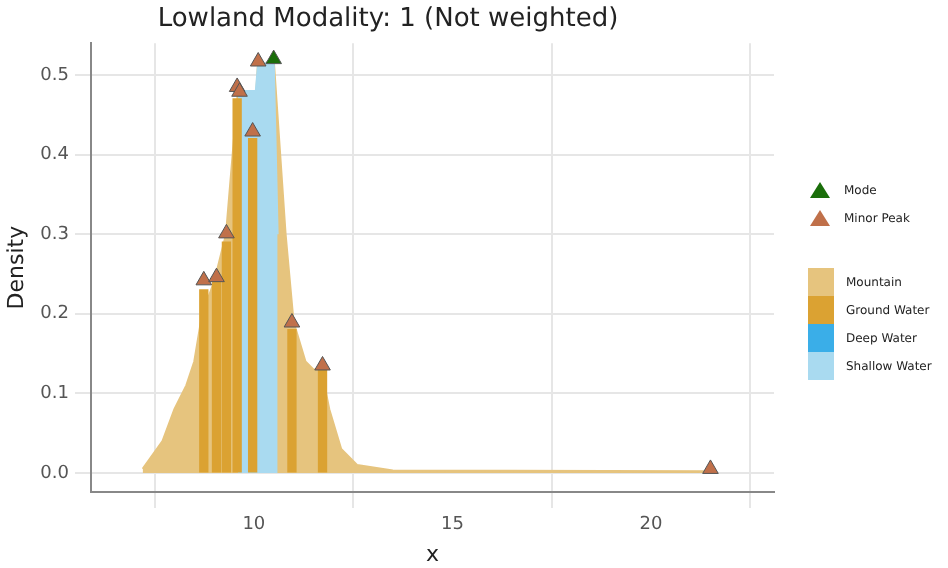  I want to click on y-tick-label: 0.3, so click(55, 234).